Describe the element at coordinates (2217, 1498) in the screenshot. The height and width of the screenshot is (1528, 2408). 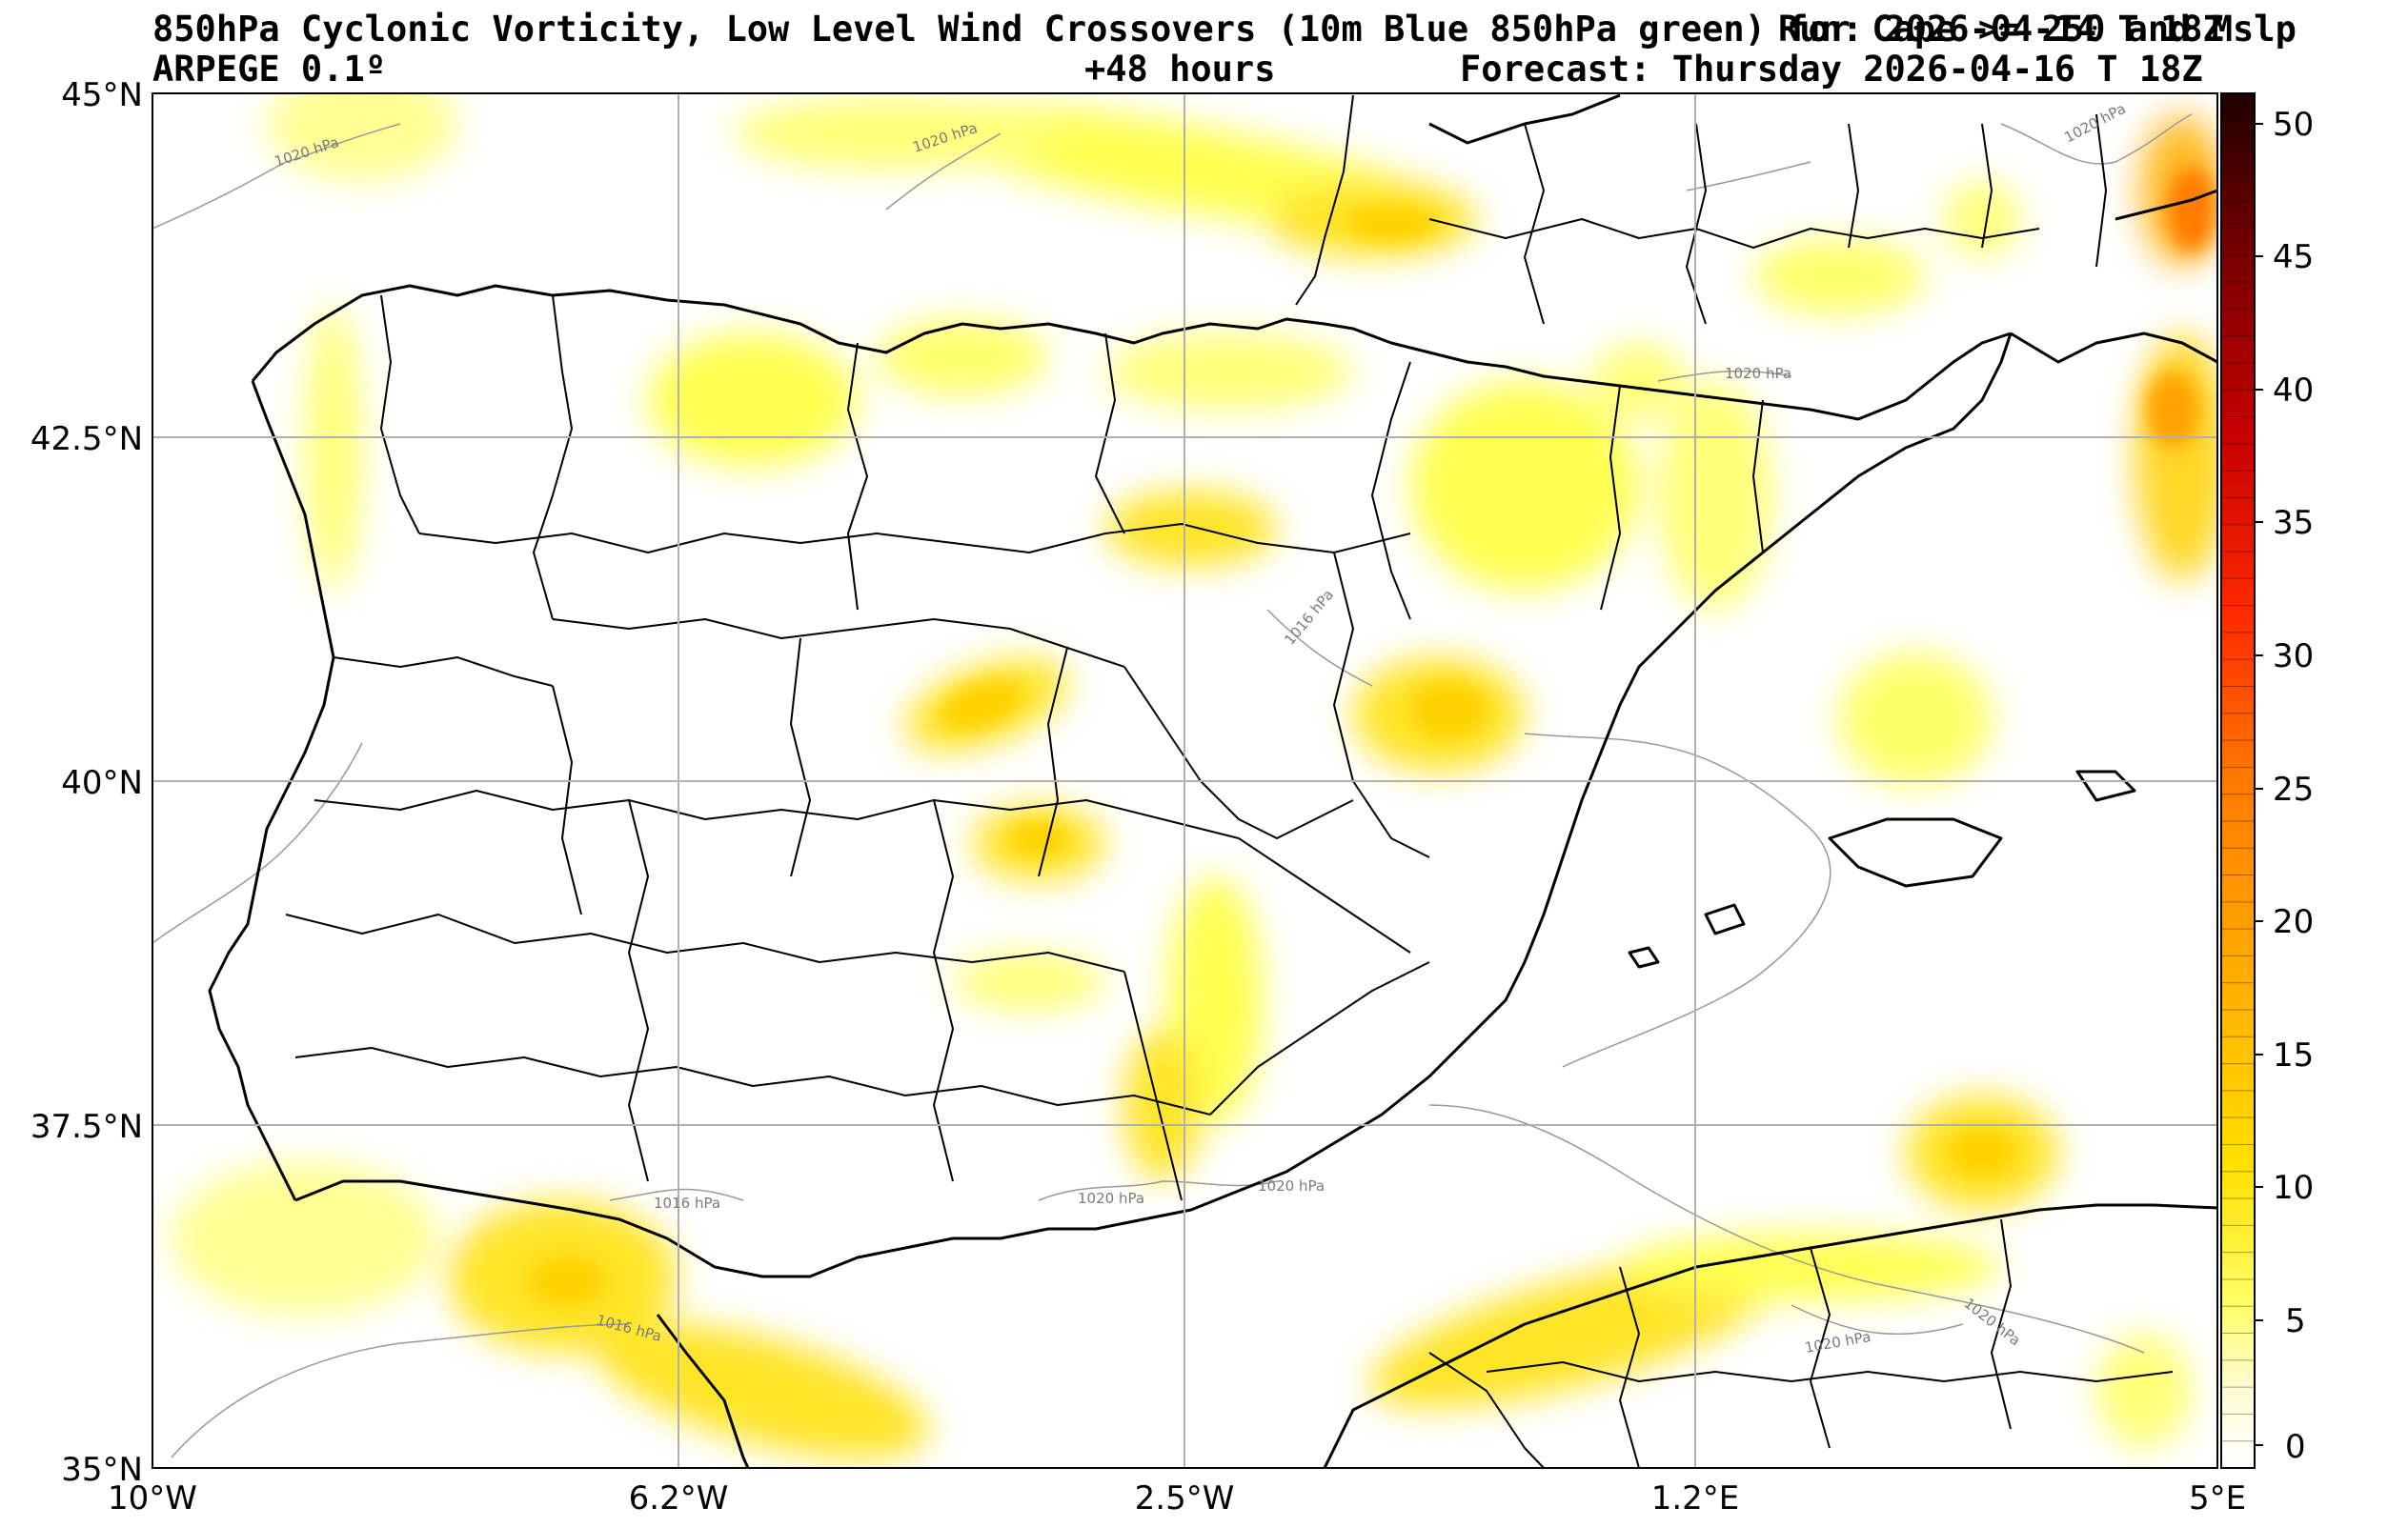
I see `lon-label: 5°E` at that location.